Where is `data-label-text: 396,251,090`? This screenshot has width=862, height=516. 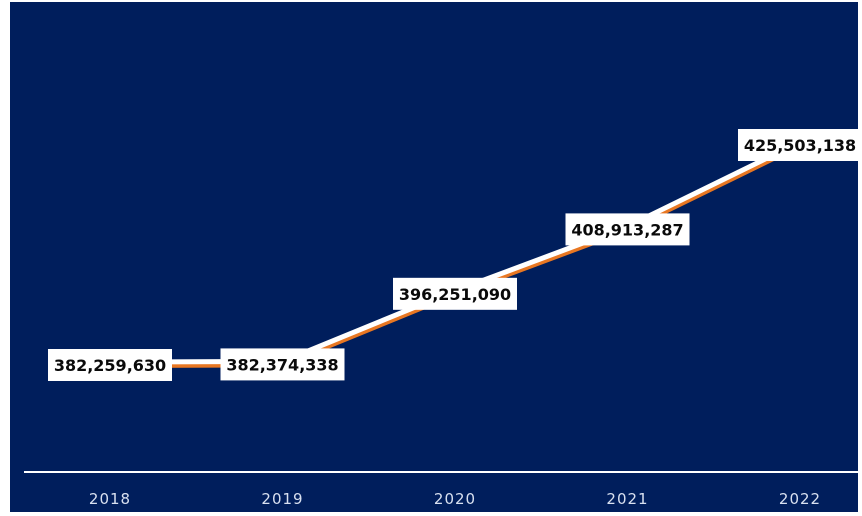
data-label-text: 396,251,090 is located at coordinates (455, 294).